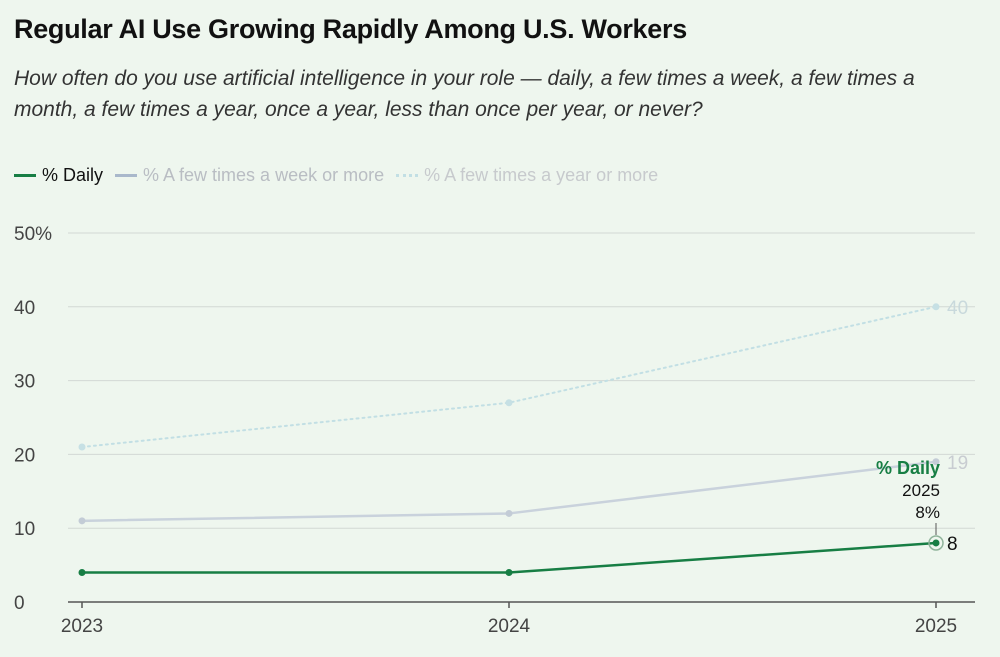  What do you see at coordinates (957, 308) in the screenshot?
I see `end-label-year: 40` at bounding box center [957, 308].